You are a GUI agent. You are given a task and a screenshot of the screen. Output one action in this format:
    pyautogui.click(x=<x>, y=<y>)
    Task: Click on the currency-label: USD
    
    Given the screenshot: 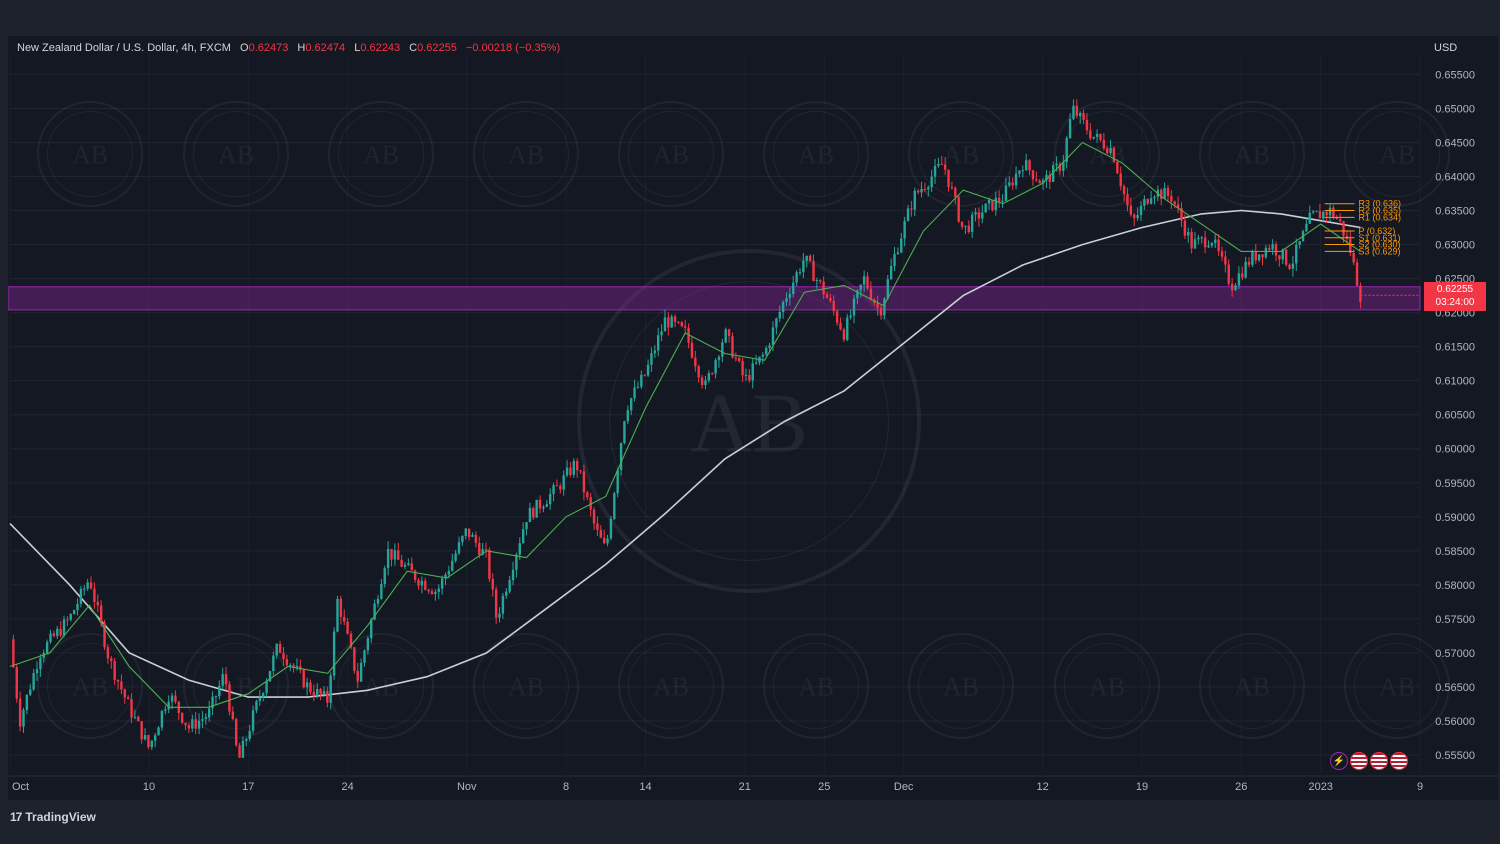 What is the action you would take?
    pyautogui.click(x=1446, y=48)
    